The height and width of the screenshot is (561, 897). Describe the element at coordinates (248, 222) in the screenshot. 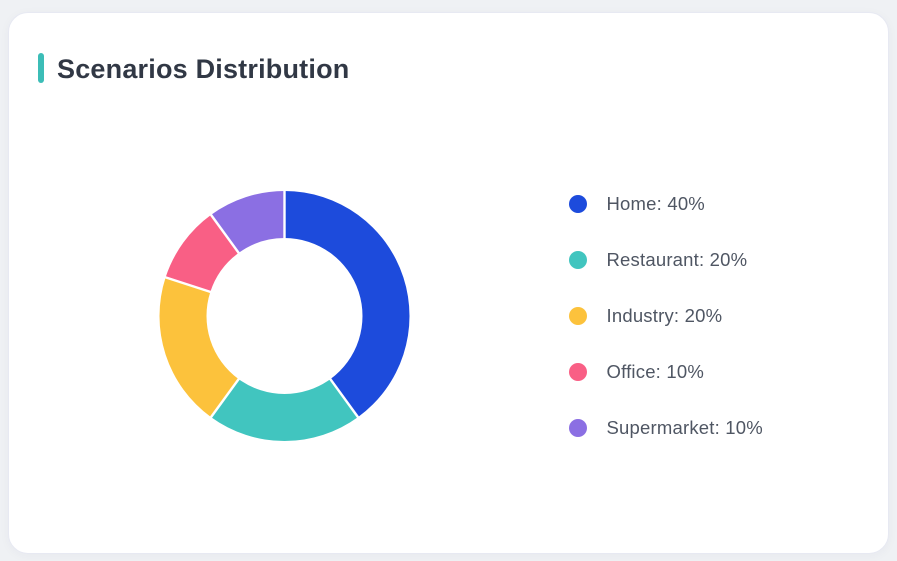

I see `donut-slice-supermarket` at that location.